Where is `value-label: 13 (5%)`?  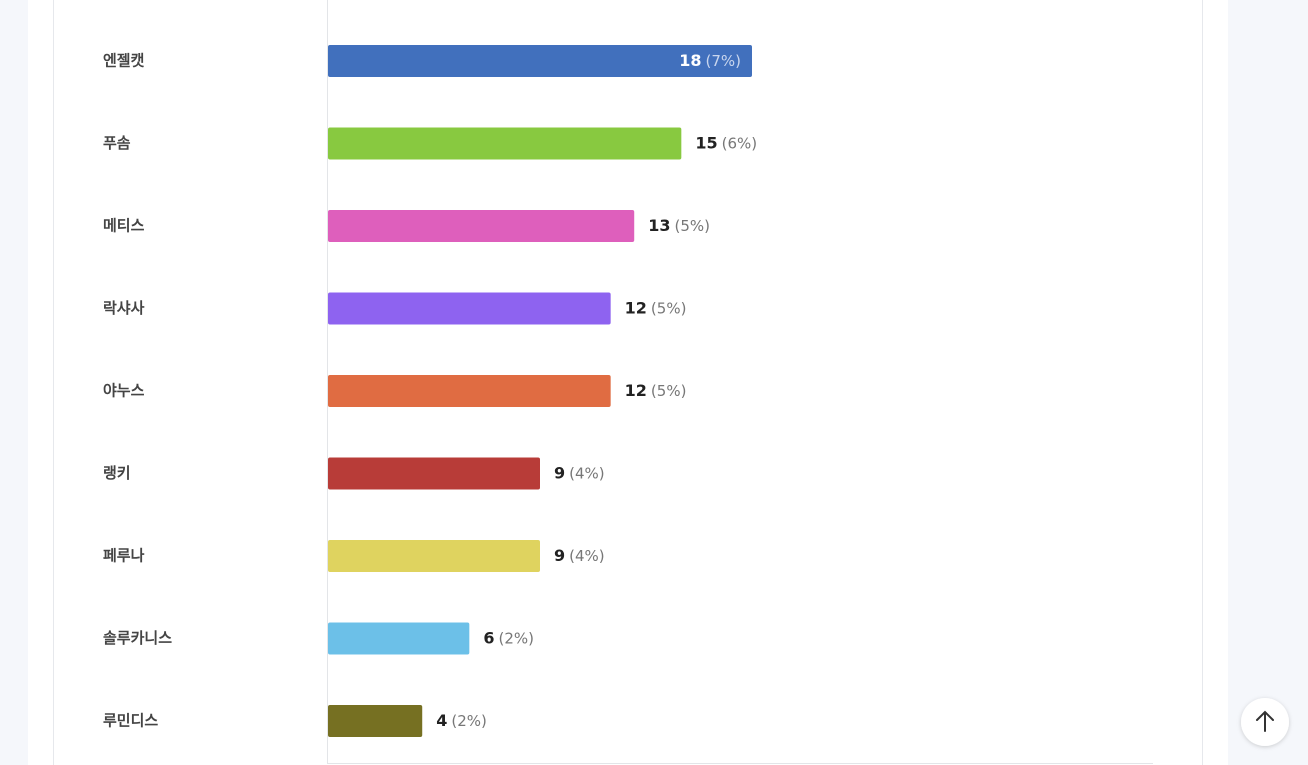
value-label: 13 (5%) is located at coordinates (679, 225).